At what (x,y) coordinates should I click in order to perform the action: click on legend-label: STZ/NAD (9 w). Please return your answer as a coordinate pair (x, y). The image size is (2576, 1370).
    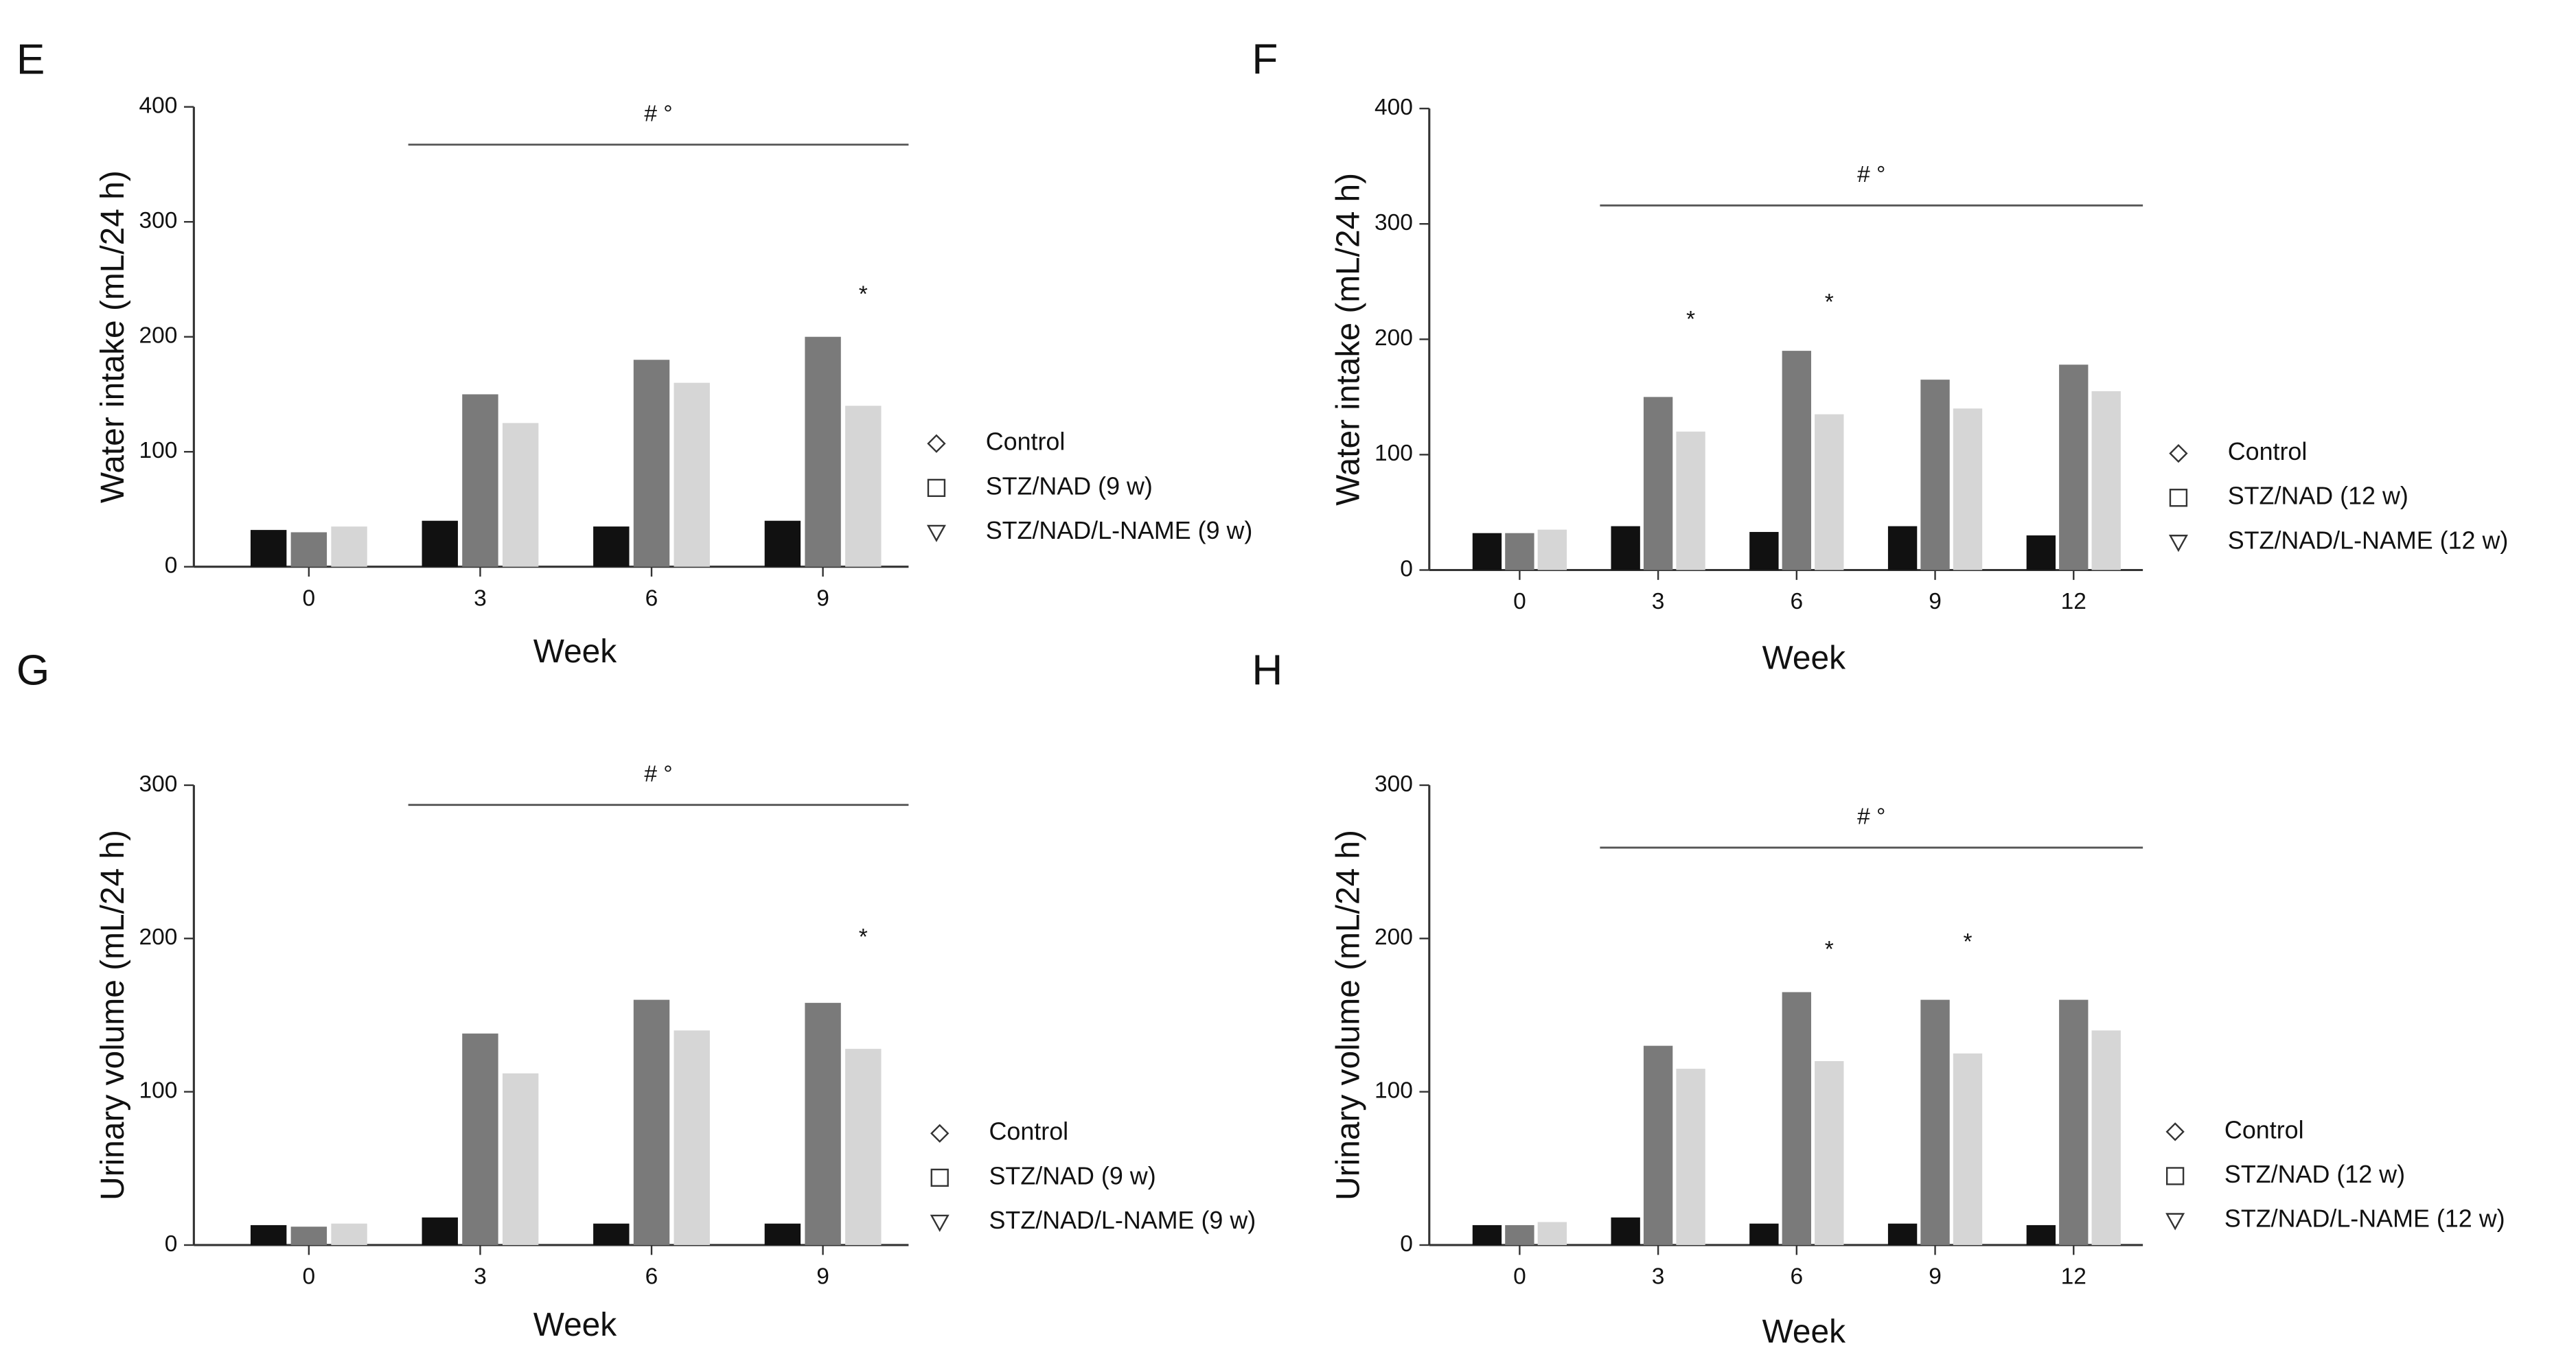
    Looking at the image, I should click on (1069, 486).